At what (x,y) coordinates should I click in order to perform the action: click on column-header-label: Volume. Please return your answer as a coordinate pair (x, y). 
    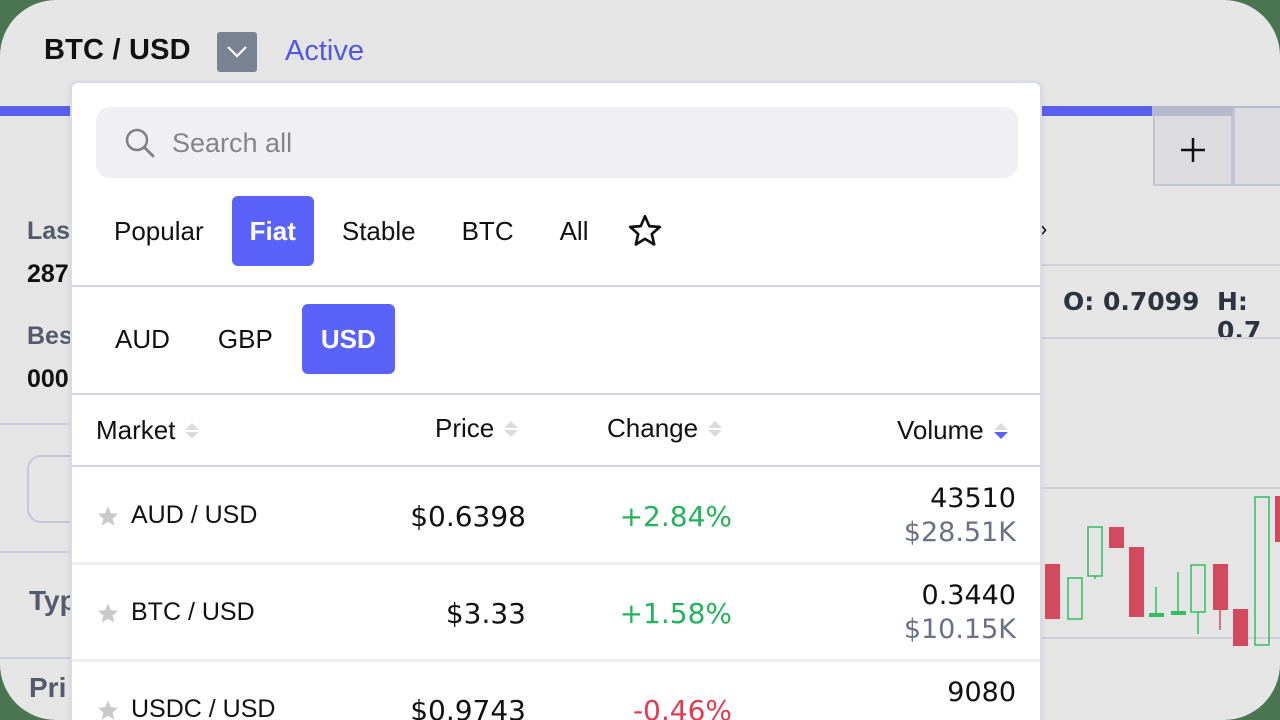
    Looking at the image, I should click on (940, 430).